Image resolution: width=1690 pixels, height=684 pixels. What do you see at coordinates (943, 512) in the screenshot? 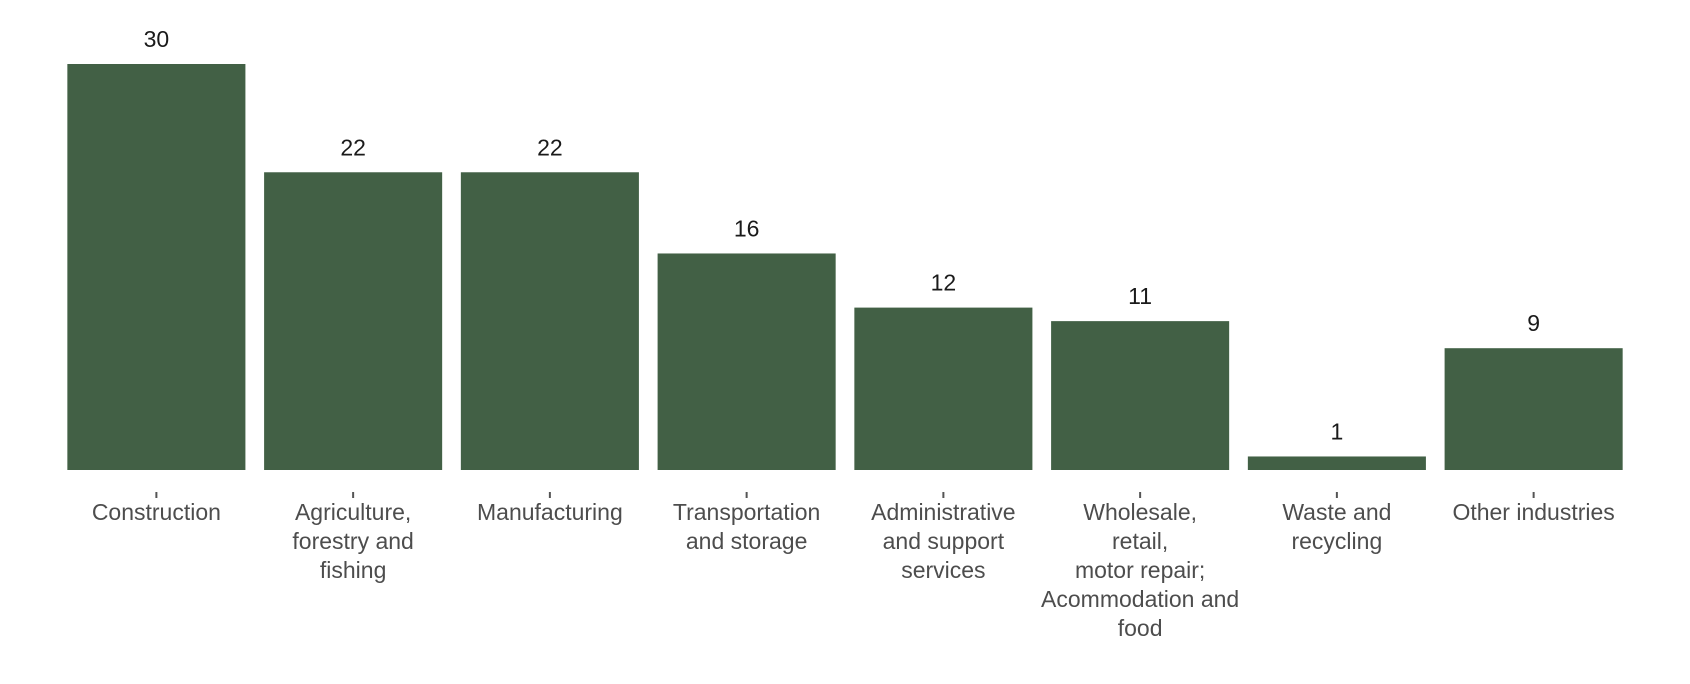
I see `x-tick-label-line: Administrative` at bounding box center [943, 512].